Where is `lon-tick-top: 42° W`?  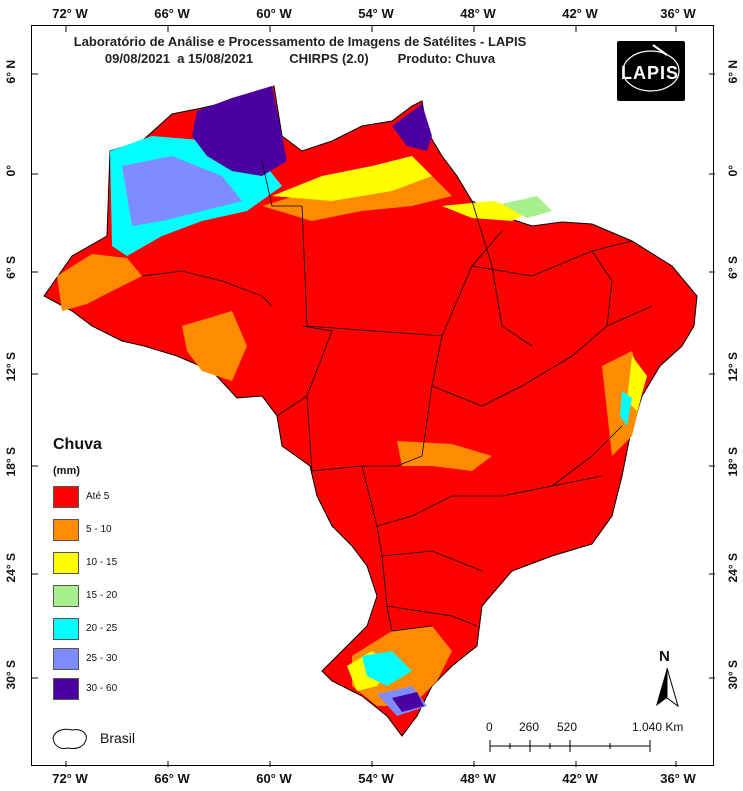 lon-tick-top: 42° W is located at coordinates (580, 13).